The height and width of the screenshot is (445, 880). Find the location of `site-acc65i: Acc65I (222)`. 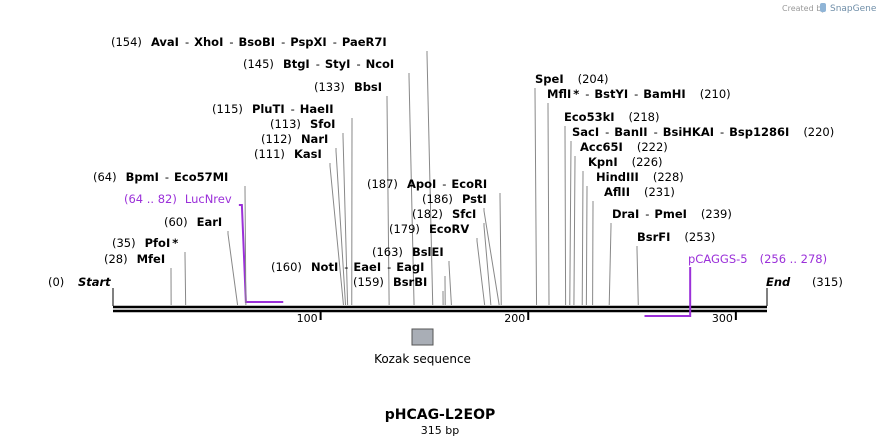

site-acc65i: Acc65I (222) is located at coordinates (620, 223).